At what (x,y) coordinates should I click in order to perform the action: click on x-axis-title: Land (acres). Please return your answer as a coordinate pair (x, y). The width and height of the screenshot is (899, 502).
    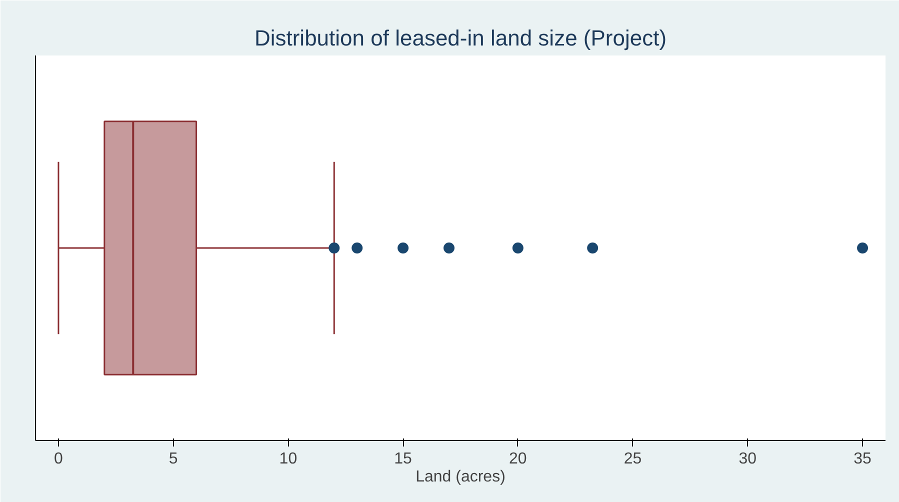
    Looking at the image, I should click on (461, 477).